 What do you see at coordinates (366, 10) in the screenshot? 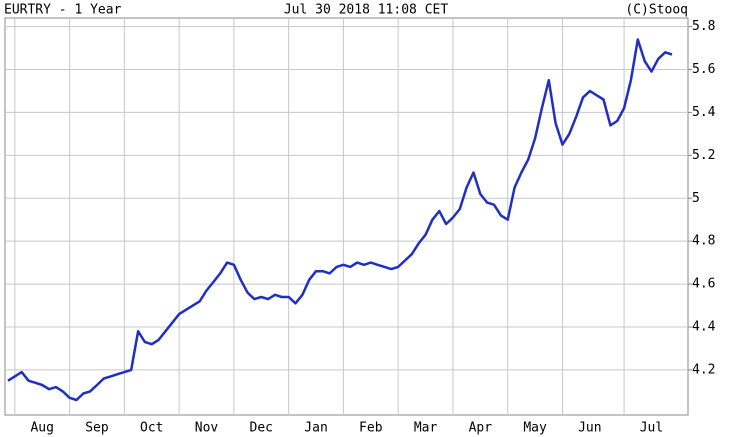
I see `chart-subtitle: Jul 30 2018 11:08 CET` at bounding box center [366, 10].